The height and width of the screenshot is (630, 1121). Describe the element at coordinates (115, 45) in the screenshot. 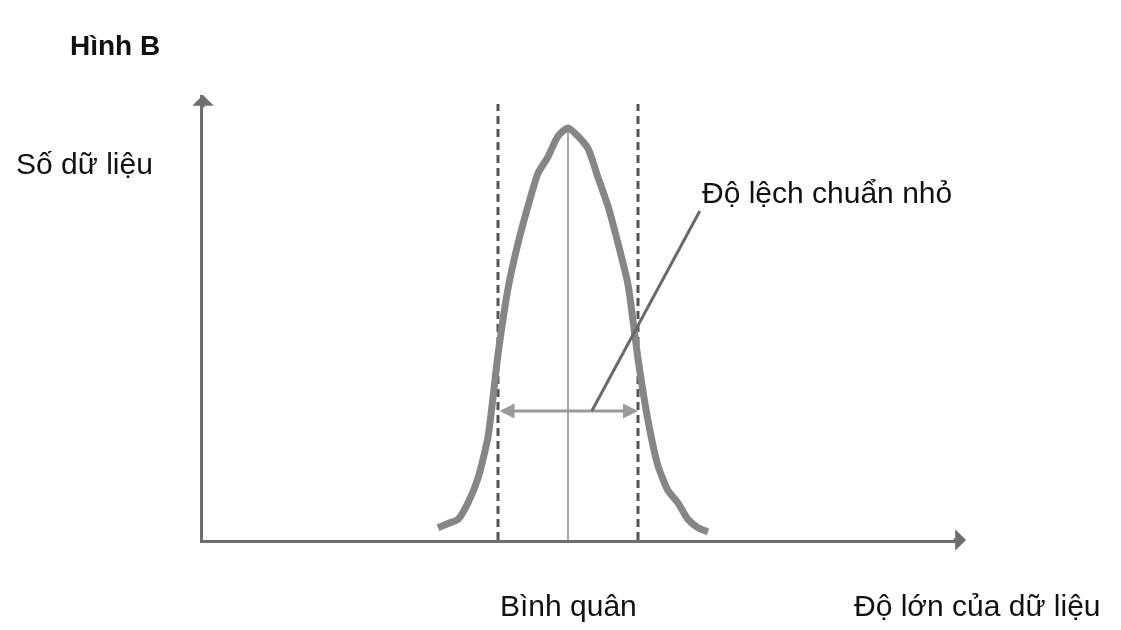

I see `chart-title: Hình B` at that location.